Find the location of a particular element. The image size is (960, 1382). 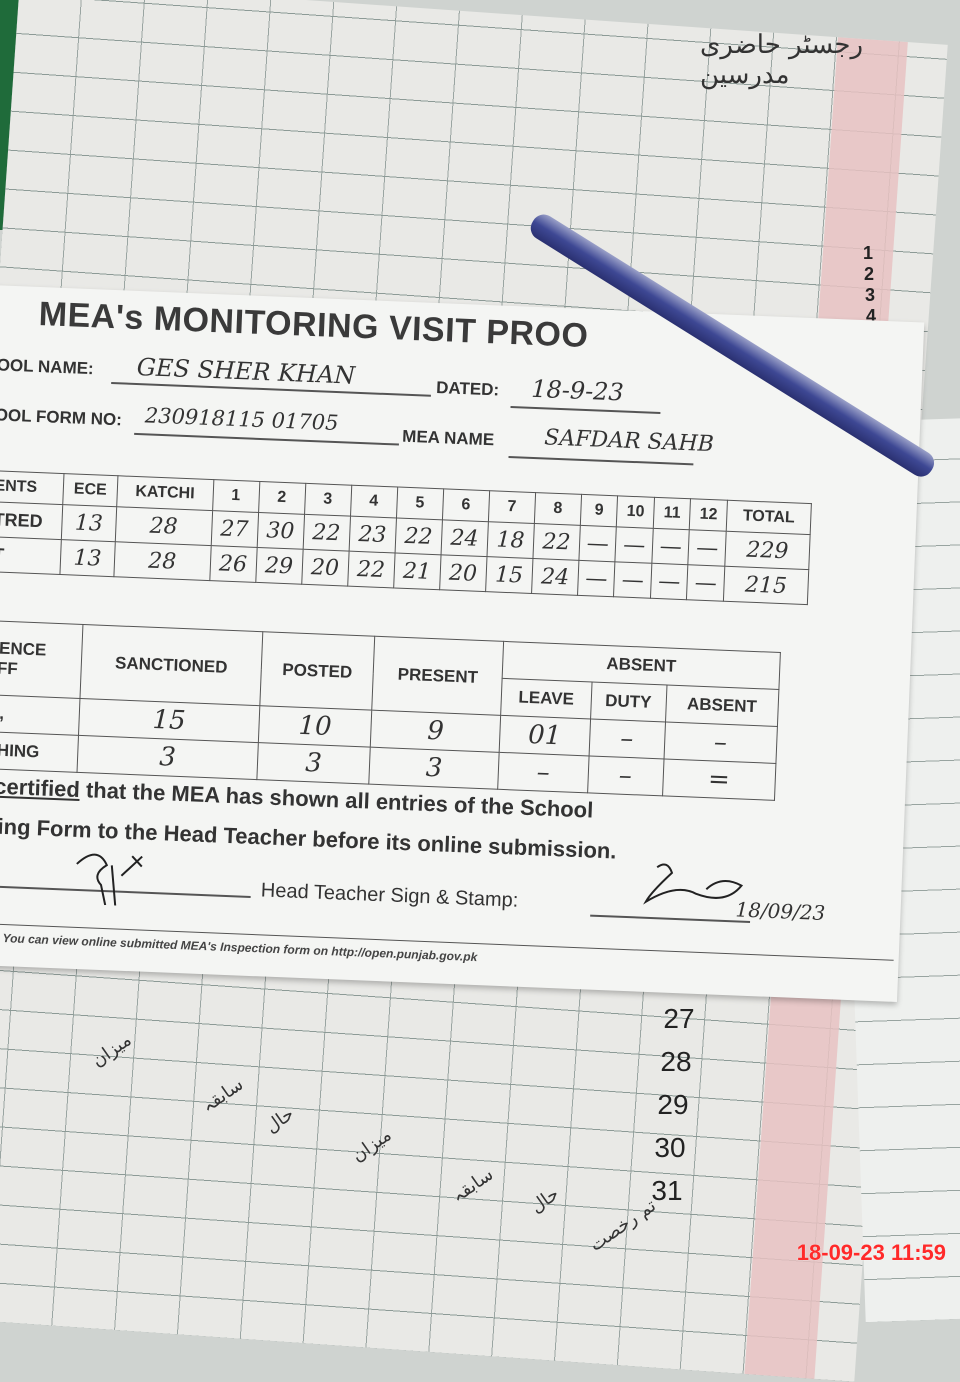

staff-row-label: NG, is located at coordinates (40, 715).